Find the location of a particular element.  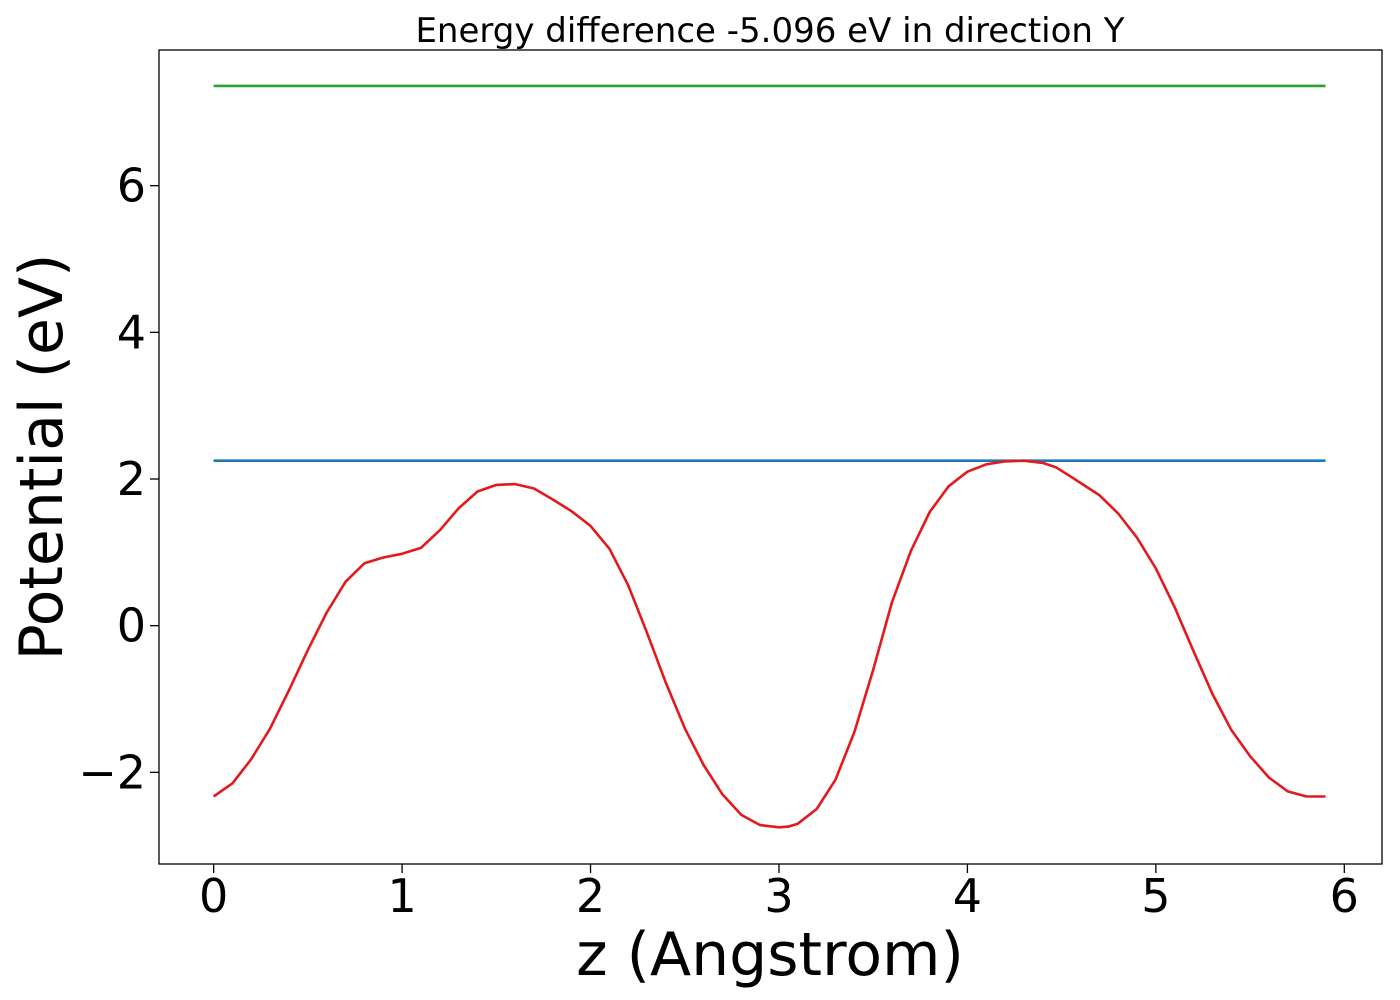

y-ticks: −2 0 2 4 6 is located at coordinates (118, 479).